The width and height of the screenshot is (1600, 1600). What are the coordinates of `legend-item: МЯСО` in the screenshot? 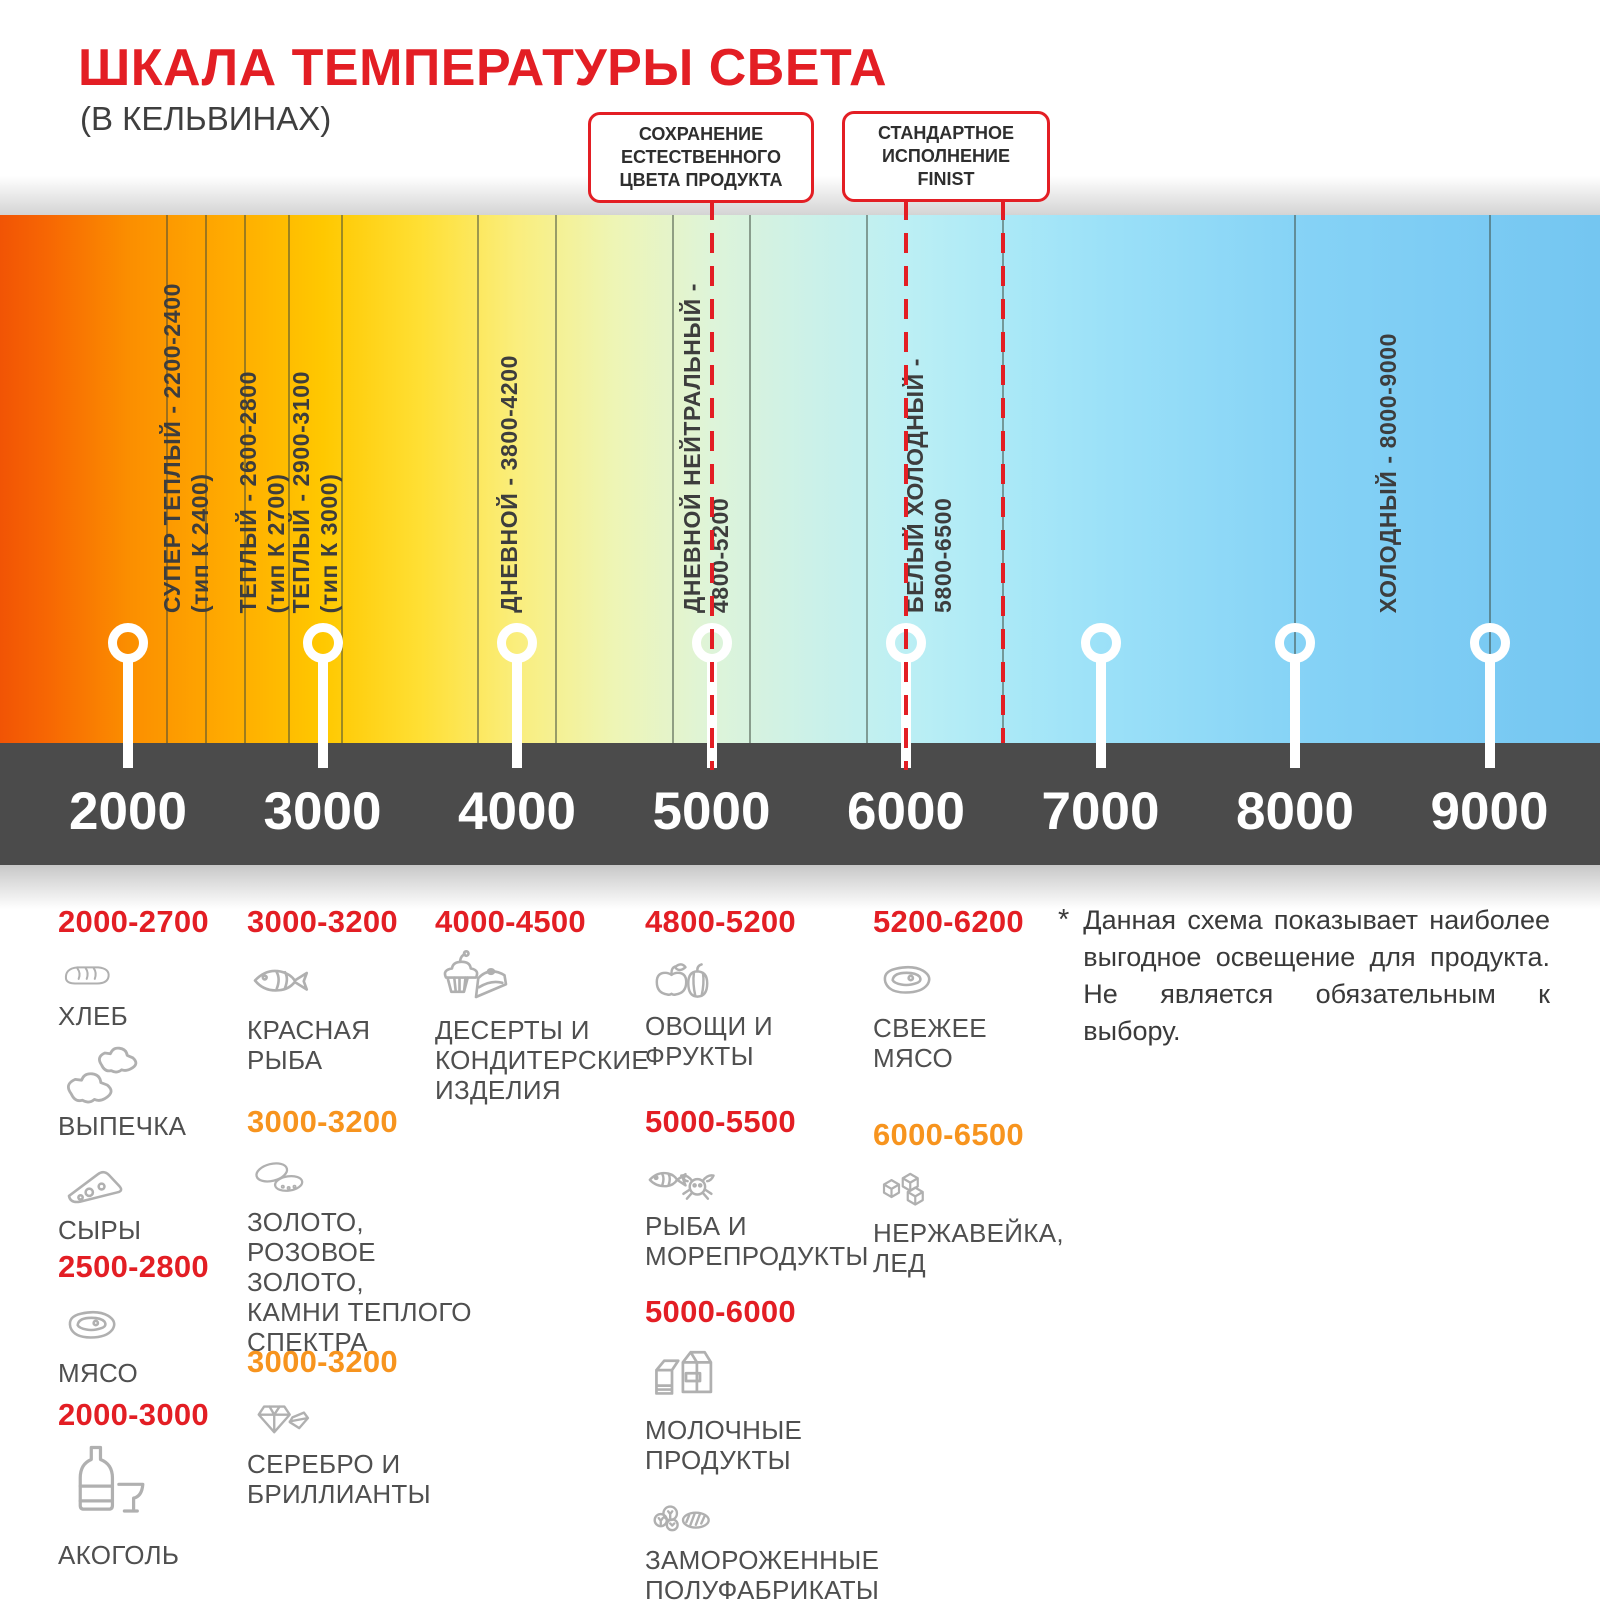 It's located at (153, 1341).